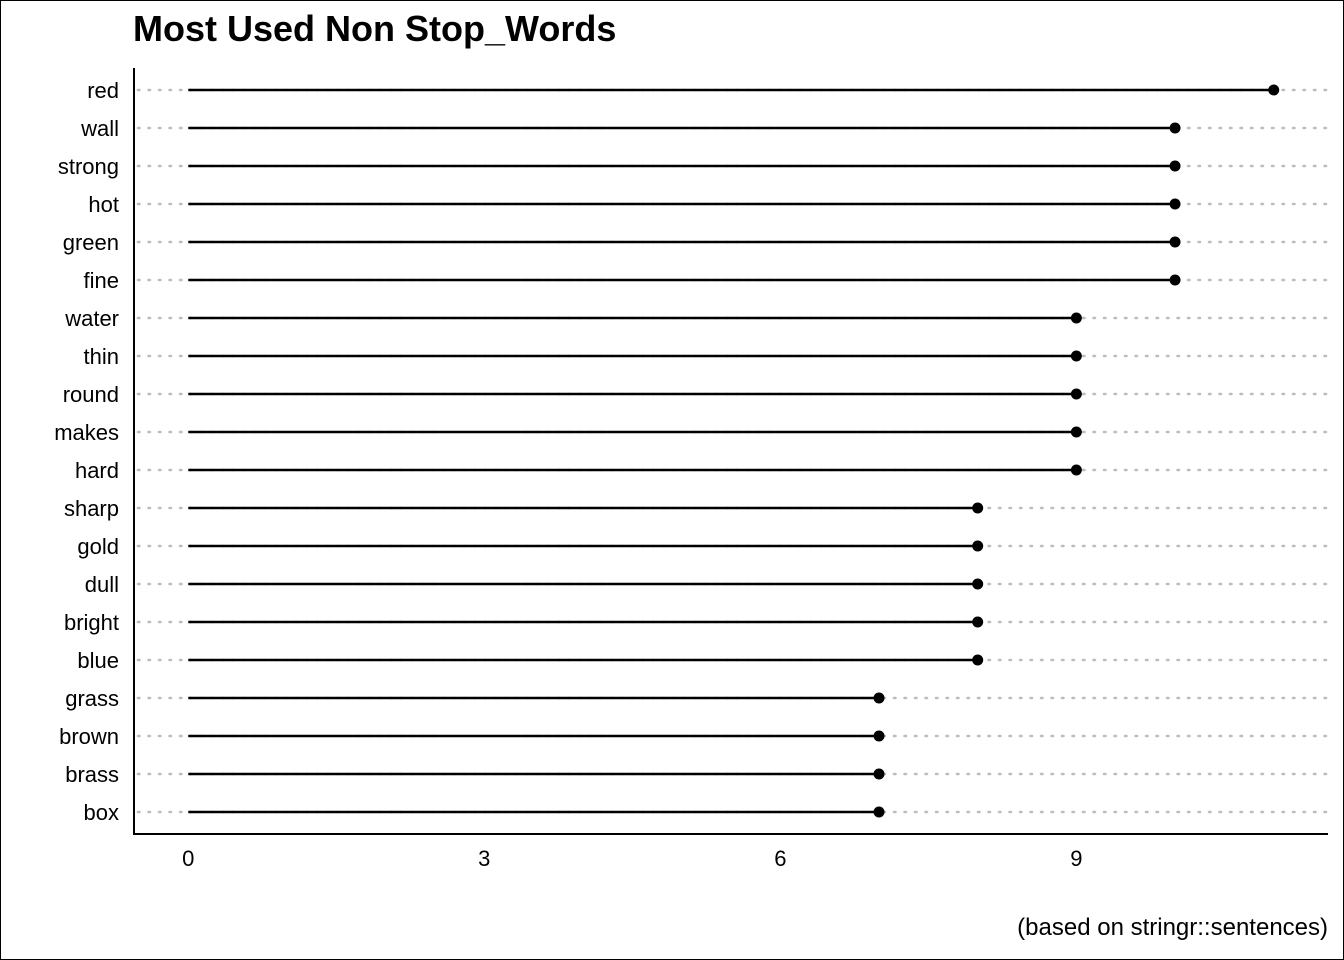 The width and height of the screenshot is (1344, 960). Describe the element at coordinates (1175, 128) in the screenshot. I see `point-wall` at that location.